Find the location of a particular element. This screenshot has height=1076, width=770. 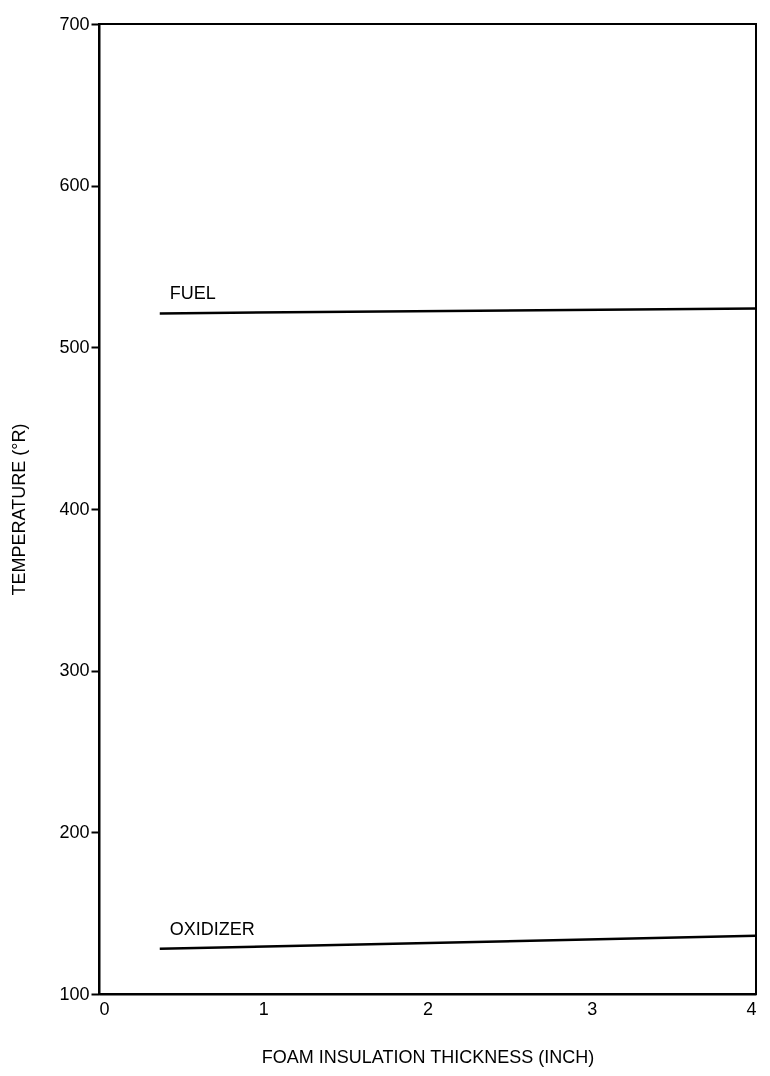

x-tick-label: 4 is located at coordinates (751, 1008).